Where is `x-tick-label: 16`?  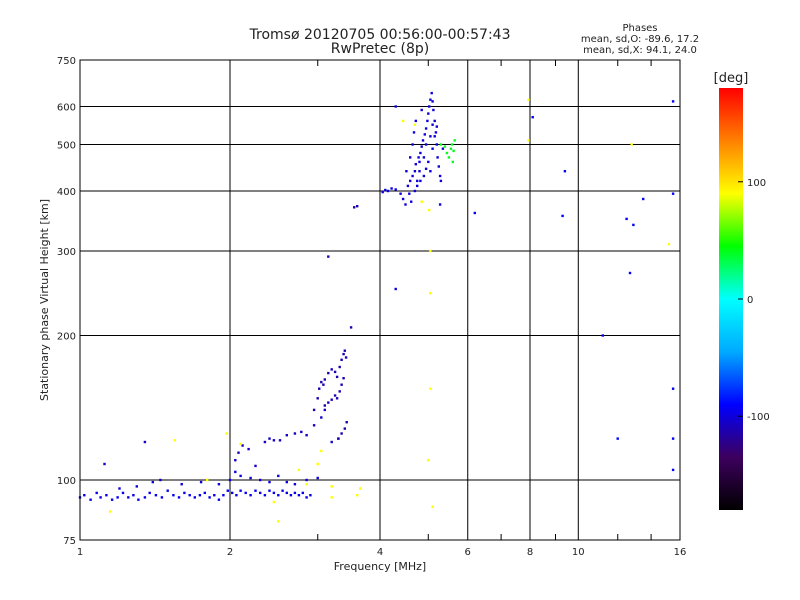 x-tick-label: 16 is located at coordinates (680, 552).